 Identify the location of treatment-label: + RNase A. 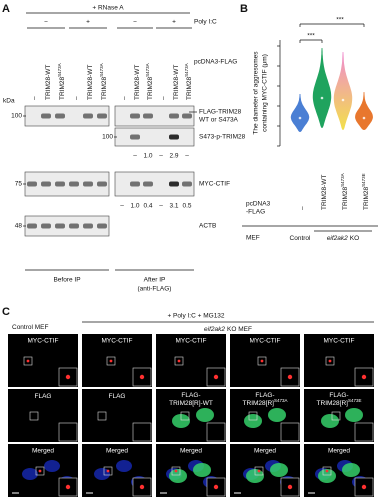
(108, 8).